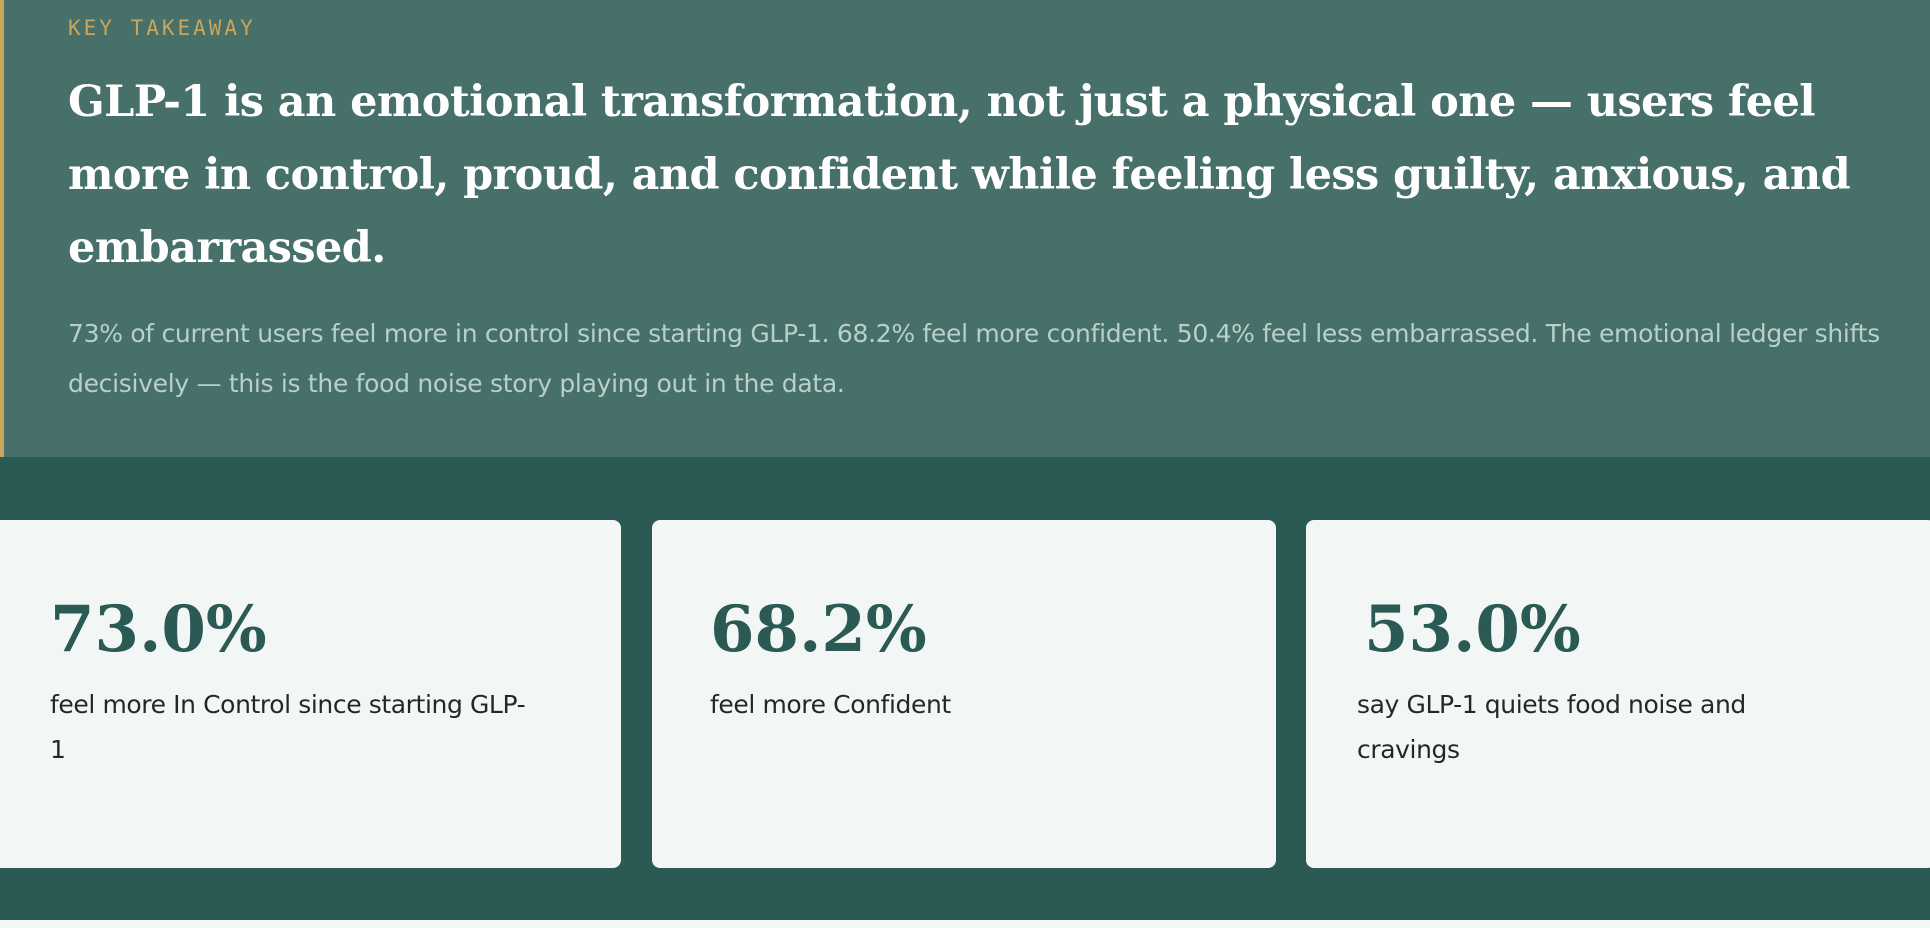 This screenshot has width=1930, height=928. I want to click on stat-label: say GLP-1 quiets food noise and cravings, so click(1551, 727).